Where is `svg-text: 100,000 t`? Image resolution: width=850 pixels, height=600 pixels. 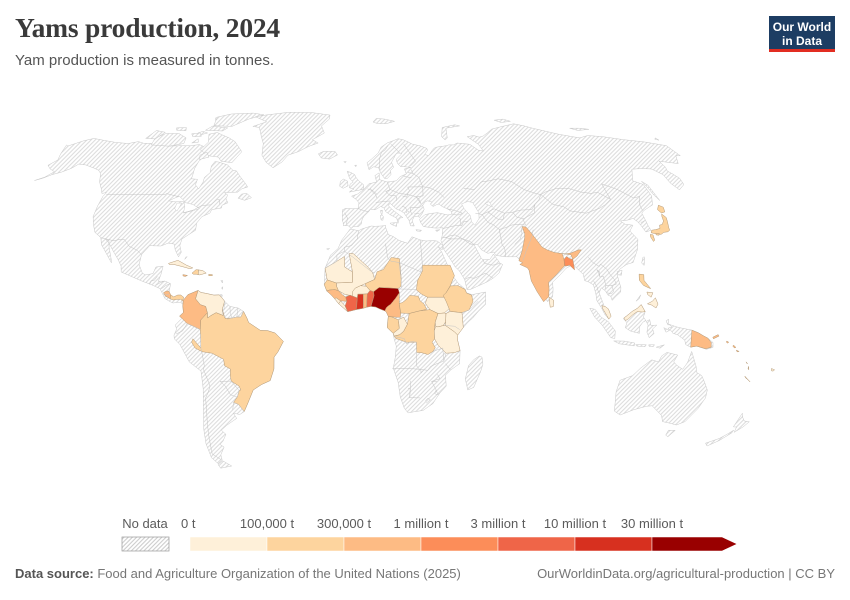 svg-text: 100,000 t is located at coordinates (267, 523).